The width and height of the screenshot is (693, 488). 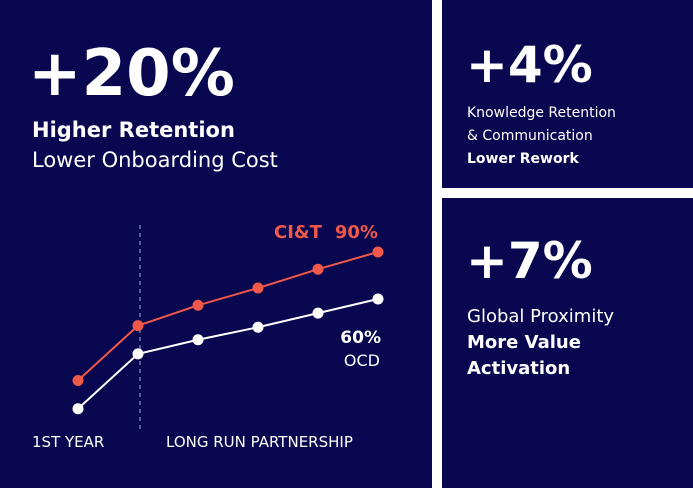 I want to click on card-line: Lower Rework, so click(x=523, y=159).